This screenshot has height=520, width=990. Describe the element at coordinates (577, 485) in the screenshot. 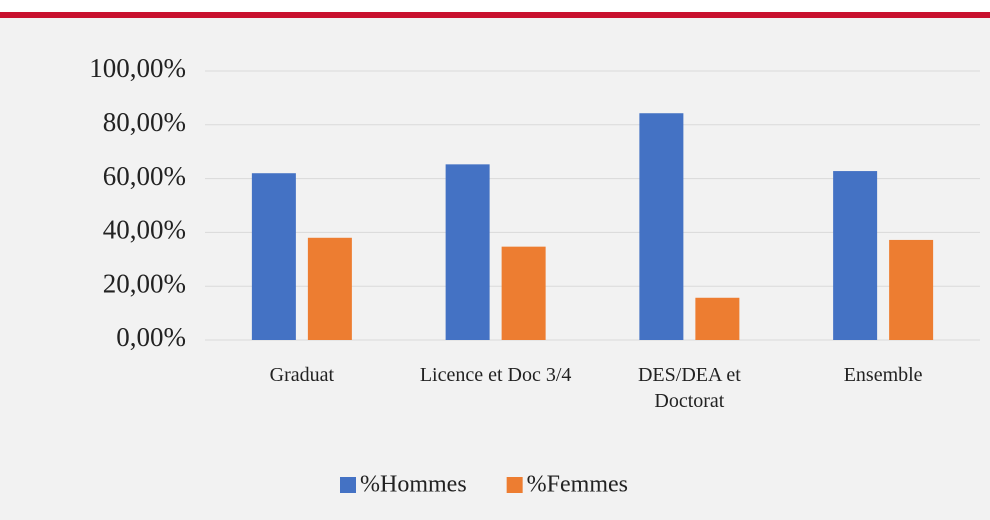

I see `legend-label: %Femmes` at that location.